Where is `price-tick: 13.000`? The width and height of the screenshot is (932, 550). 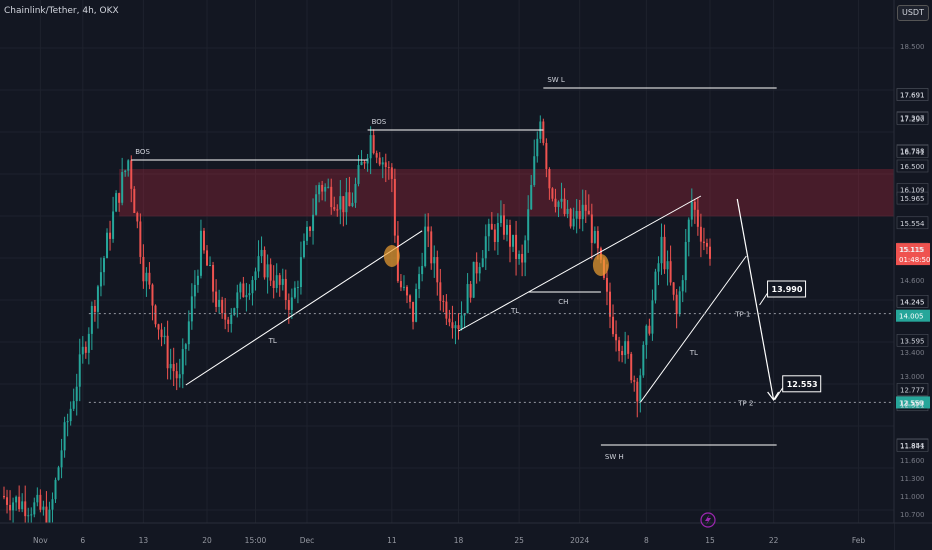
price-tick: 13.000 is located at coordinates (912, 377).